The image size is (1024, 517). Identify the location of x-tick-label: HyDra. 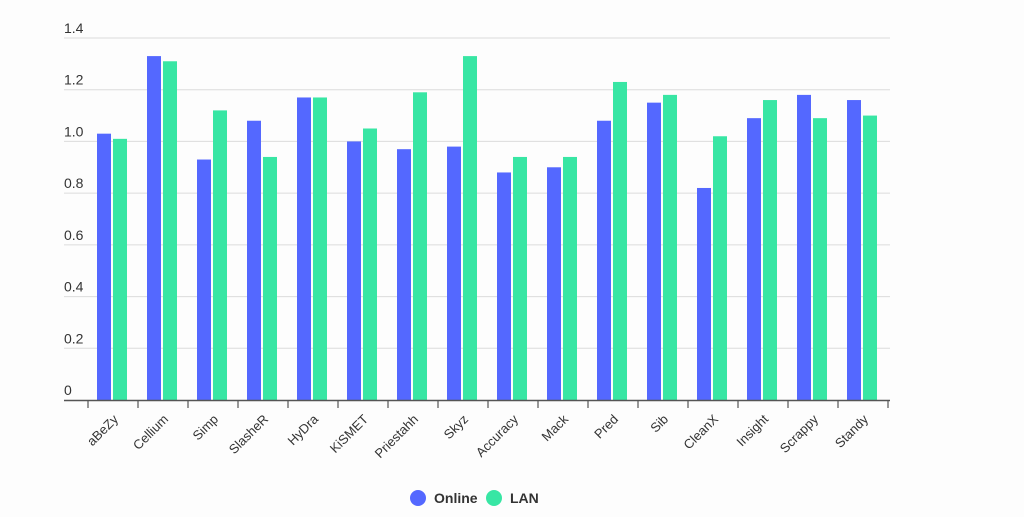
(302, 429).